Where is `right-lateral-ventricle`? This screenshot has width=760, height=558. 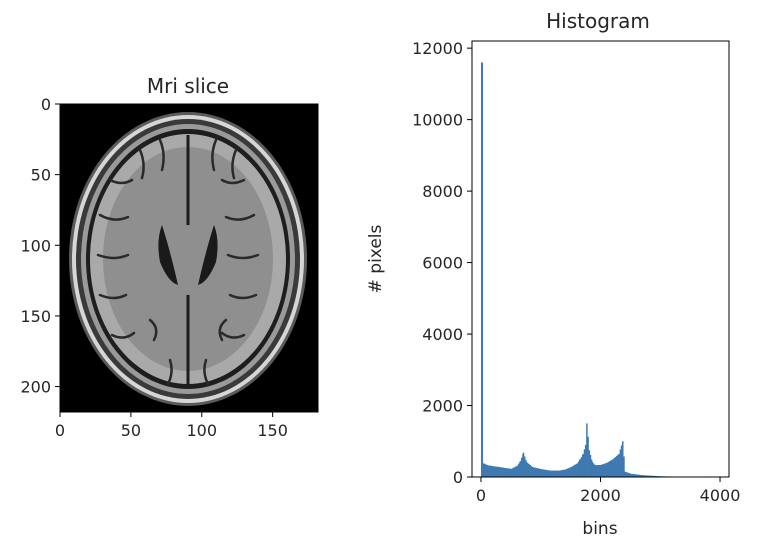 right-lateral-ventricle is located at coordinates (208, 255).